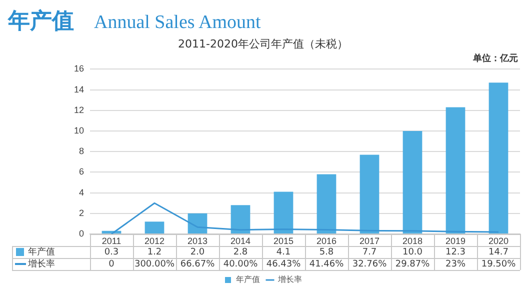  I want to click on data-label: 14.7, so click(498, 252).